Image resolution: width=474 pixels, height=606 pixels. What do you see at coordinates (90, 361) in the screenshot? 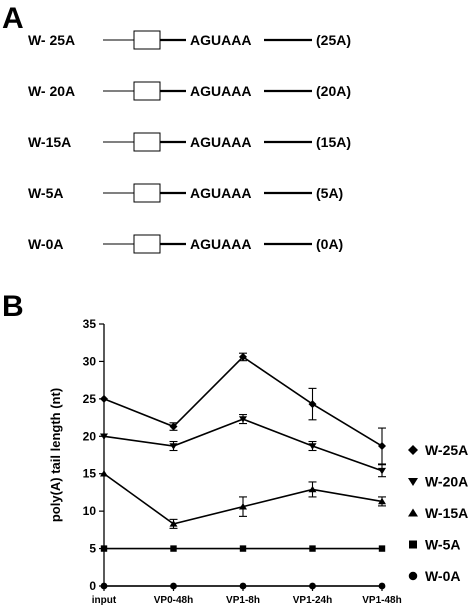
I see `y-tick-label: 30` at bounding box center [90, 361].